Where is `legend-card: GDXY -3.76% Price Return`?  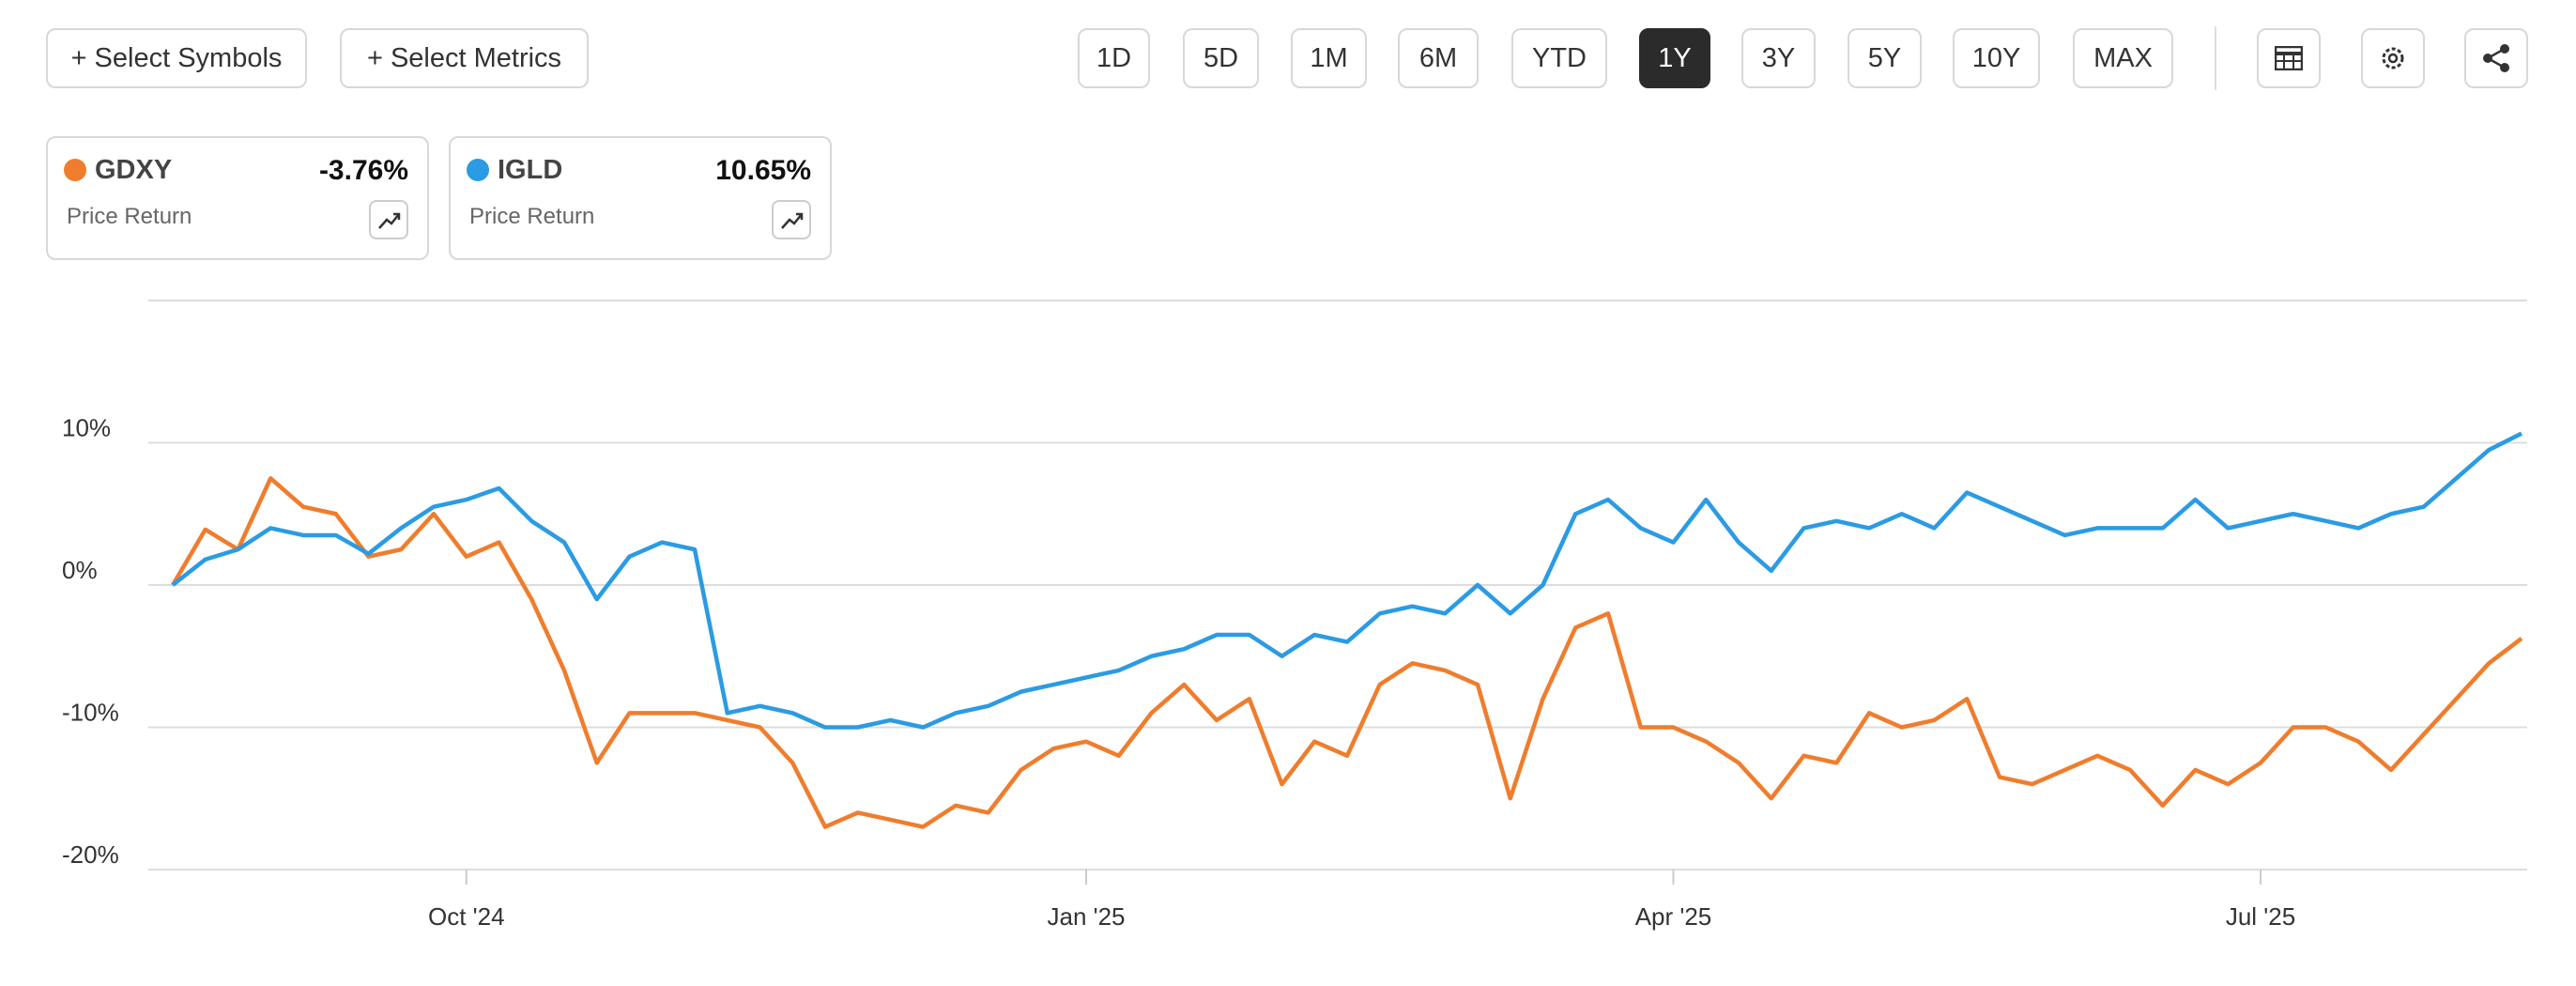 legend-card: GDXY -3.76% Price Return is located at coordinates (238, 198).